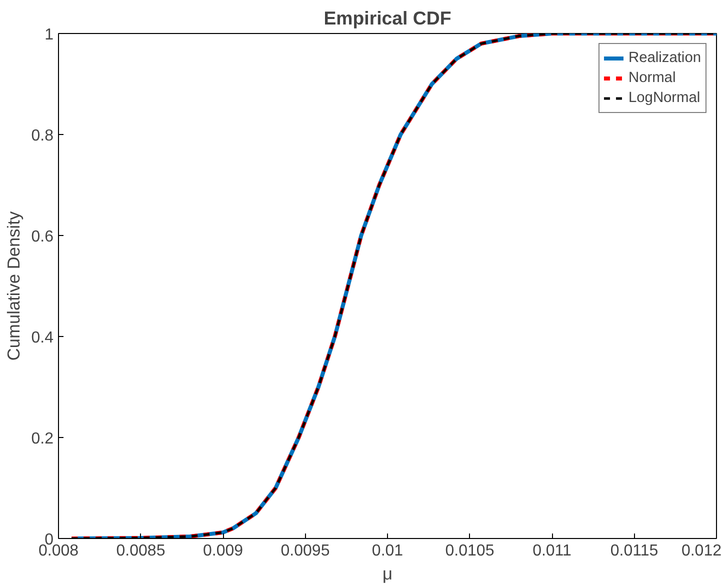  What do you see at coordinates (223, 551) in the screenshot?
I see `x-tick-label: 0.009` at bounding box center [223, 551].